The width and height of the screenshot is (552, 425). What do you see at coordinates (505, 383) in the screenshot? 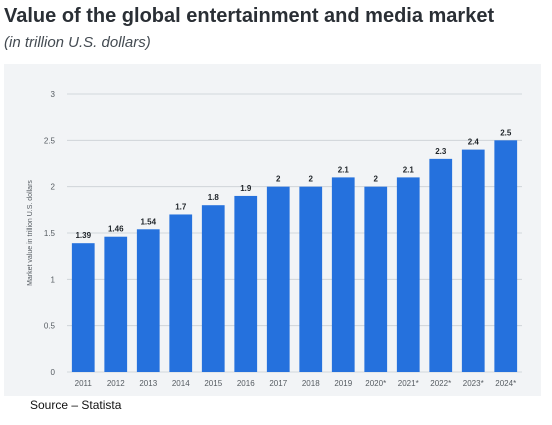
I see `x-tick-label: 2024*` at bounding box center [505, 383].